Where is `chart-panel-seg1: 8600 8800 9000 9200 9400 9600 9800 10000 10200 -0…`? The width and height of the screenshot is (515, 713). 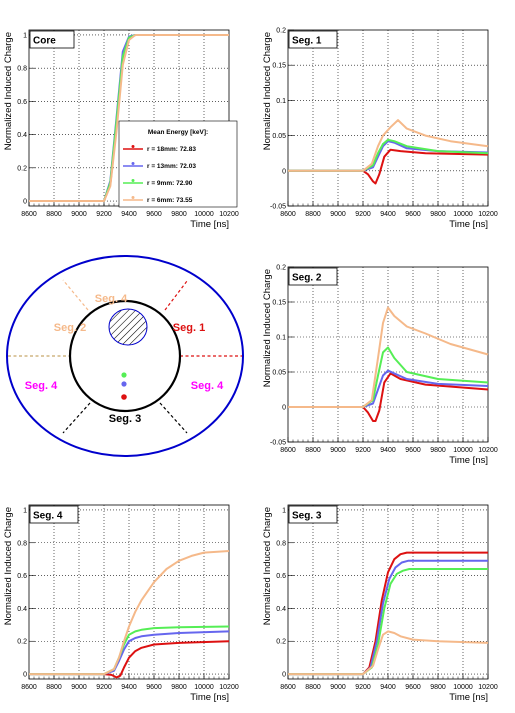 chart-panel-seg1: 8600 8800 9000 9200 9400 9600 9800 10000 10200 -0… is located at coordinates (380, 129).